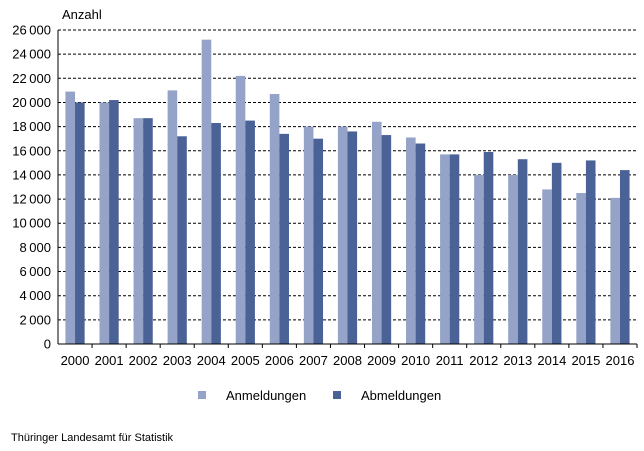  Describe the element at coordinates (245, 360) in the screenshot. I see `x-tick-label: 2005` at that location.